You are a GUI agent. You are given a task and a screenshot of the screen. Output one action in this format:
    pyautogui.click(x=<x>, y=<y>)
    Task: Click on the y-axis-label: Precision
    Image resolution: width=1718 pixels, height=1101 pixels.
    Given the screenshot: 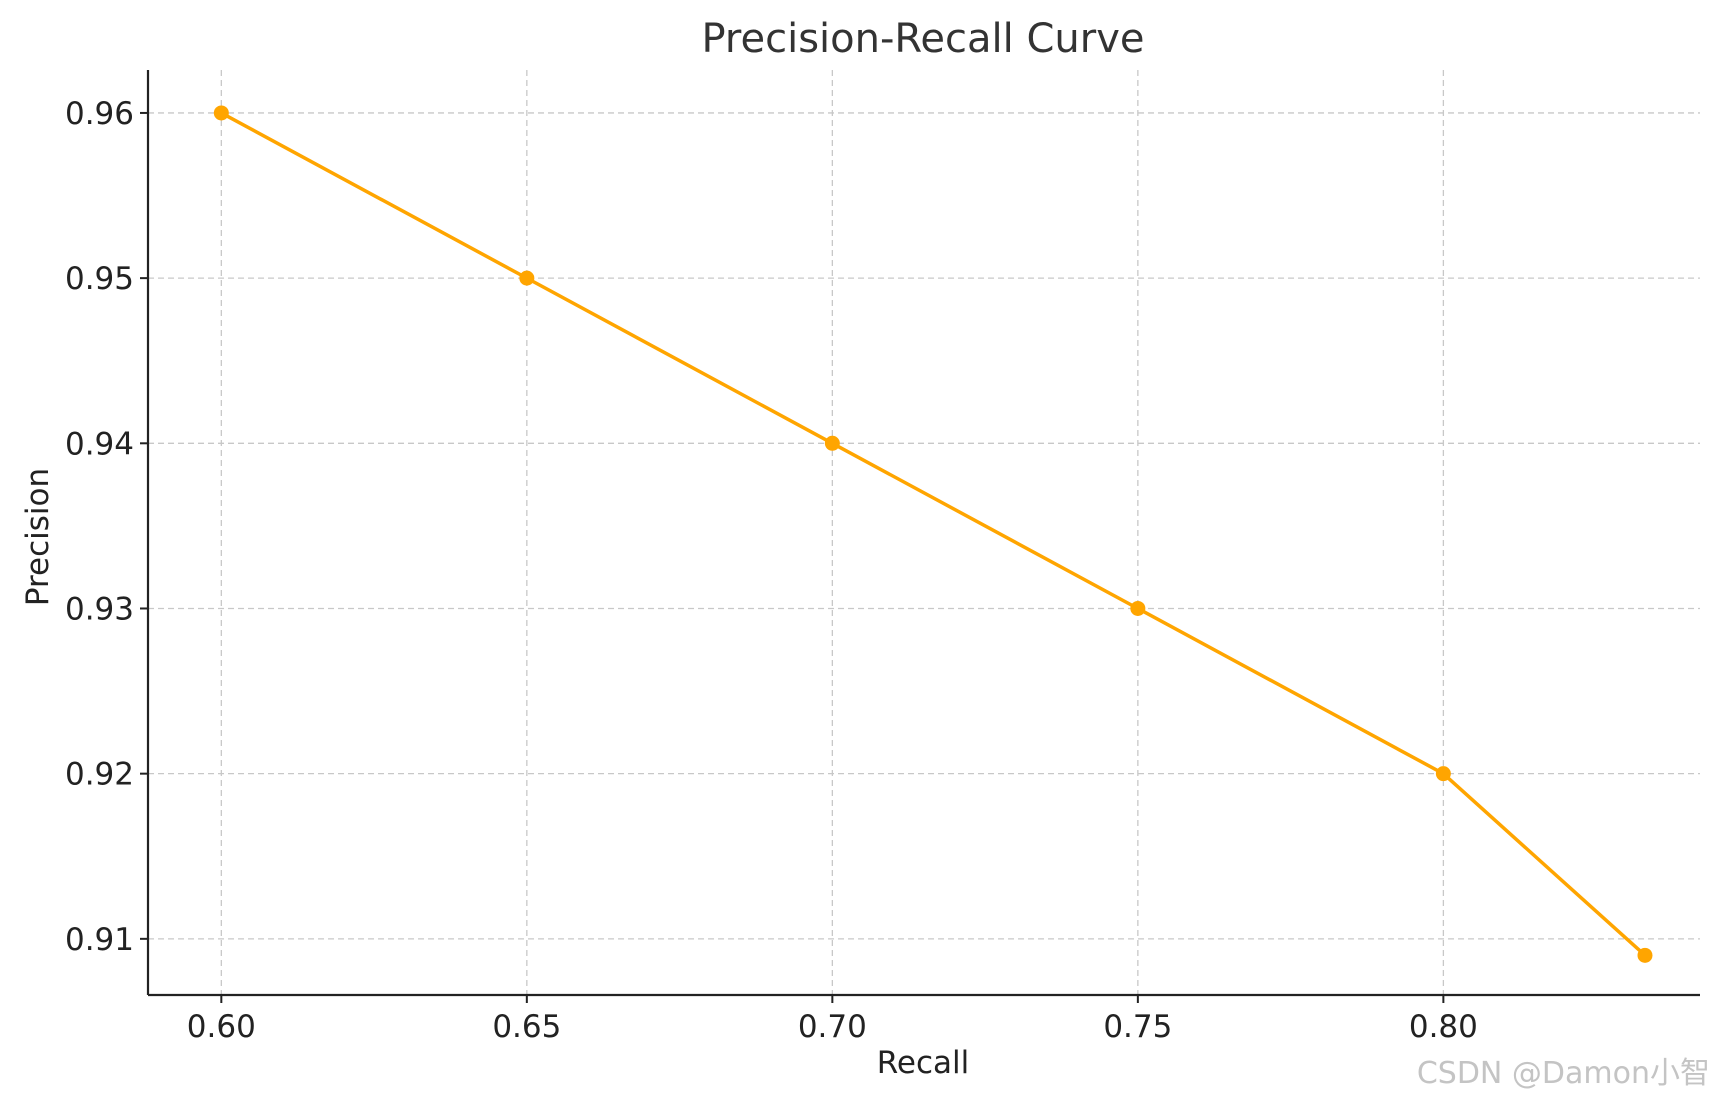 What is the action you would take?
    pyautogui.click(x=38, y=537)
    